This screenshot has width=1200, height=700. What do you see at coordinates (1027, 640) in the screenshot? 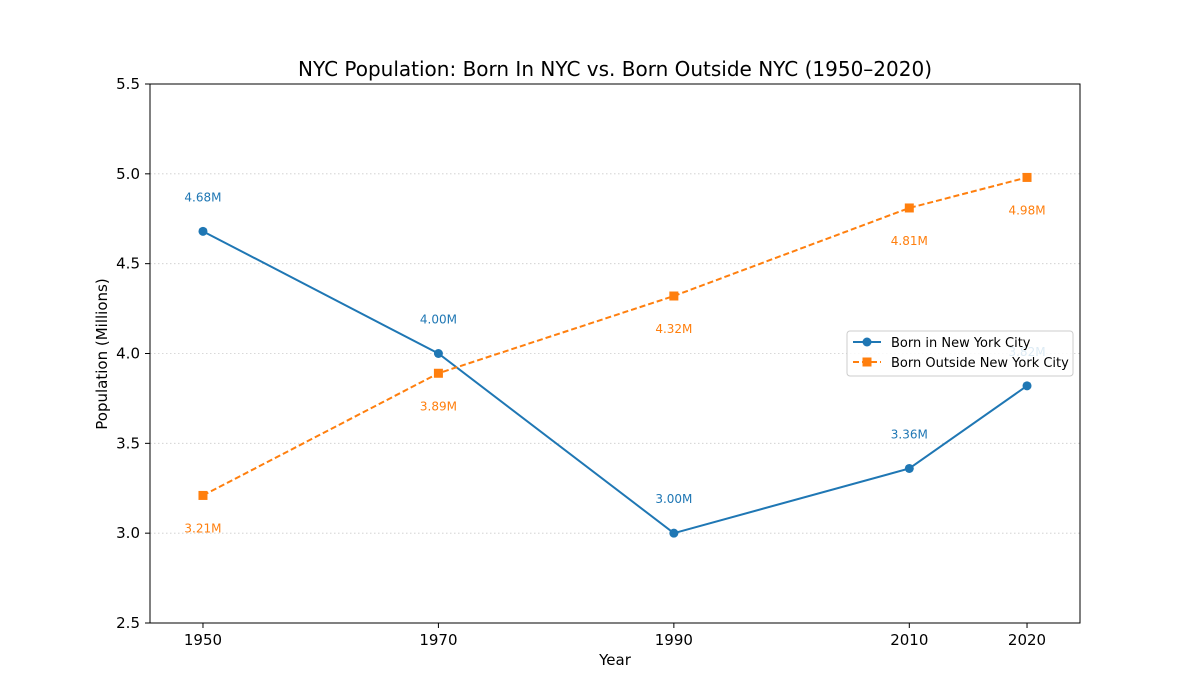
I see `x-tick-label: 2020` at bounding box center [1027, 640].